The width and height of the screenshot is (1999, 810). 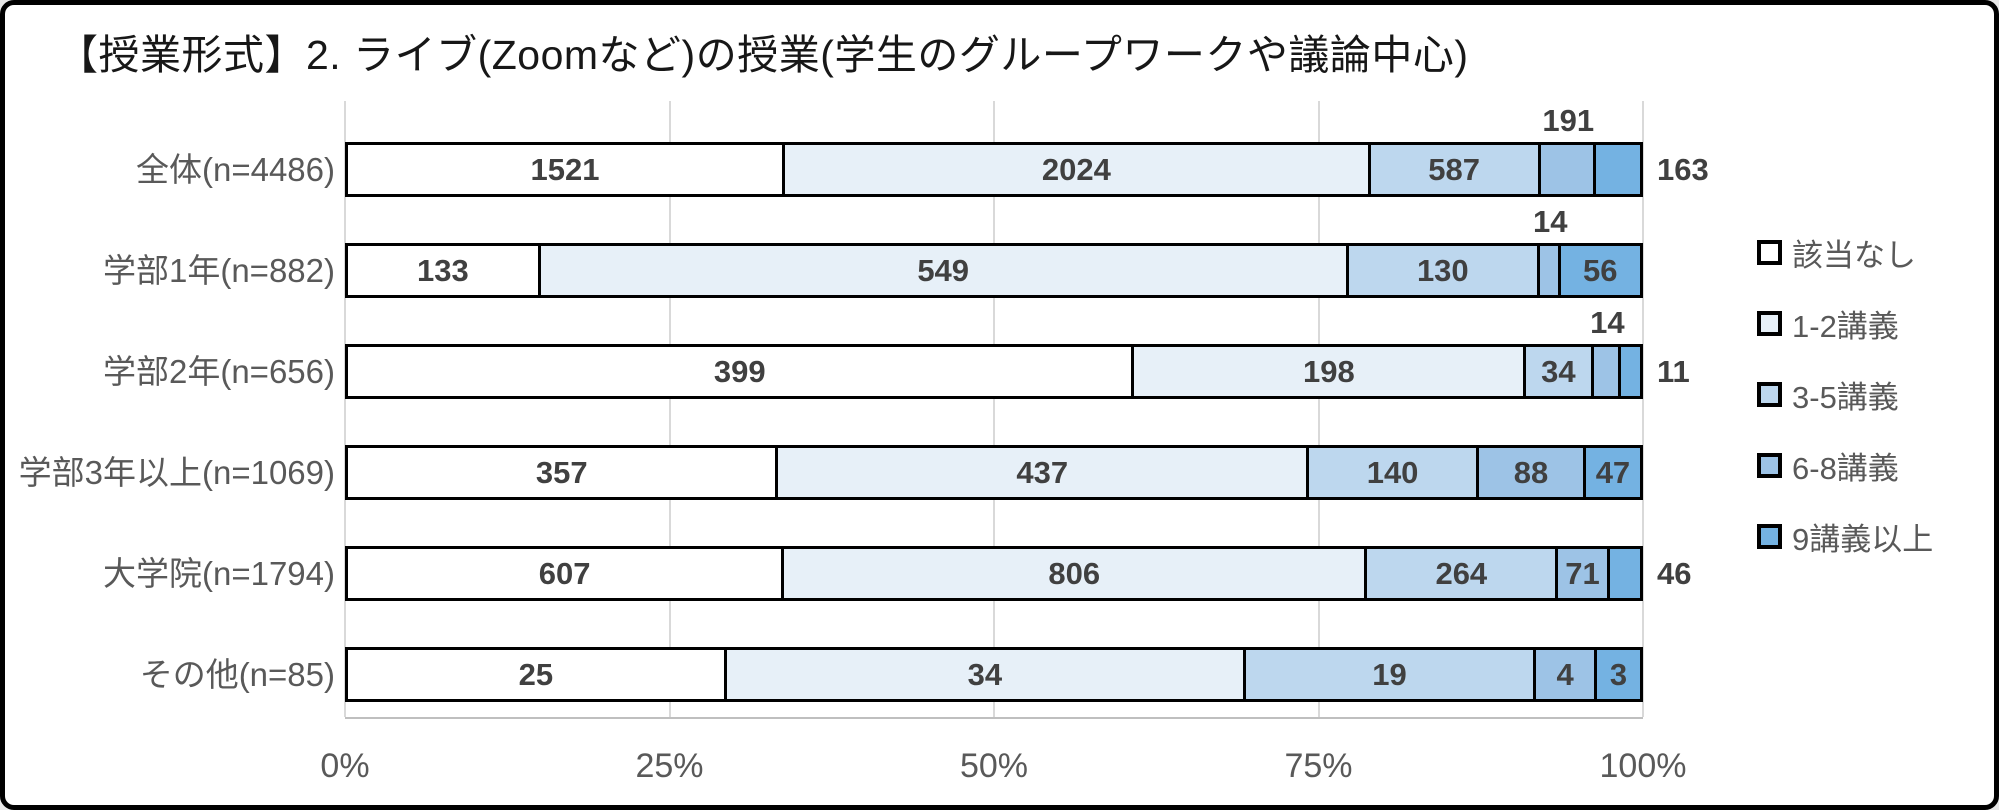 I want to click on x-axis-tick-label: 50%, so click(x=994, y=766).